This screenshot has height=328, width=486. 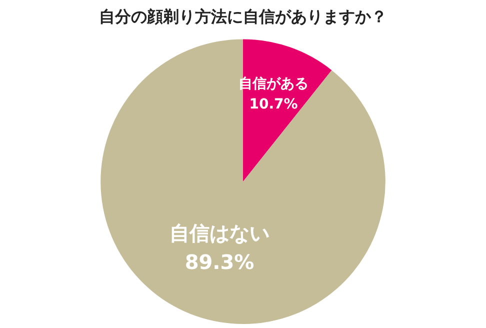 What do you see at coordinates (273, 104) in the screenshot?
I see `data-label: 10.7%` at bounding box center [273, 104].